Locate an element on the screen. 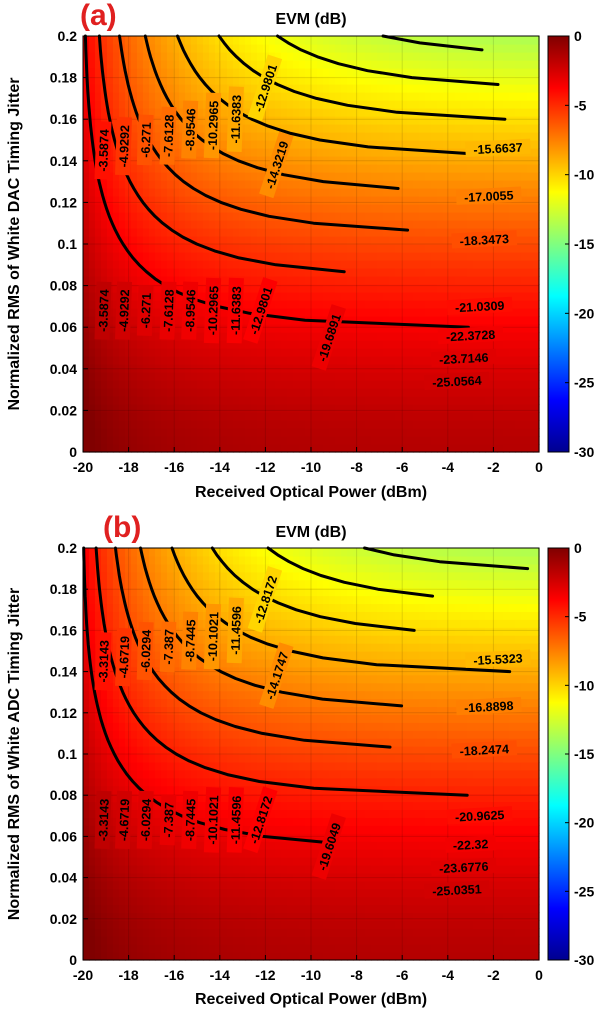 The height and width of the screenshot is (1017, 597). contour-label: -25.0351 is located at coordinates (456, 889).